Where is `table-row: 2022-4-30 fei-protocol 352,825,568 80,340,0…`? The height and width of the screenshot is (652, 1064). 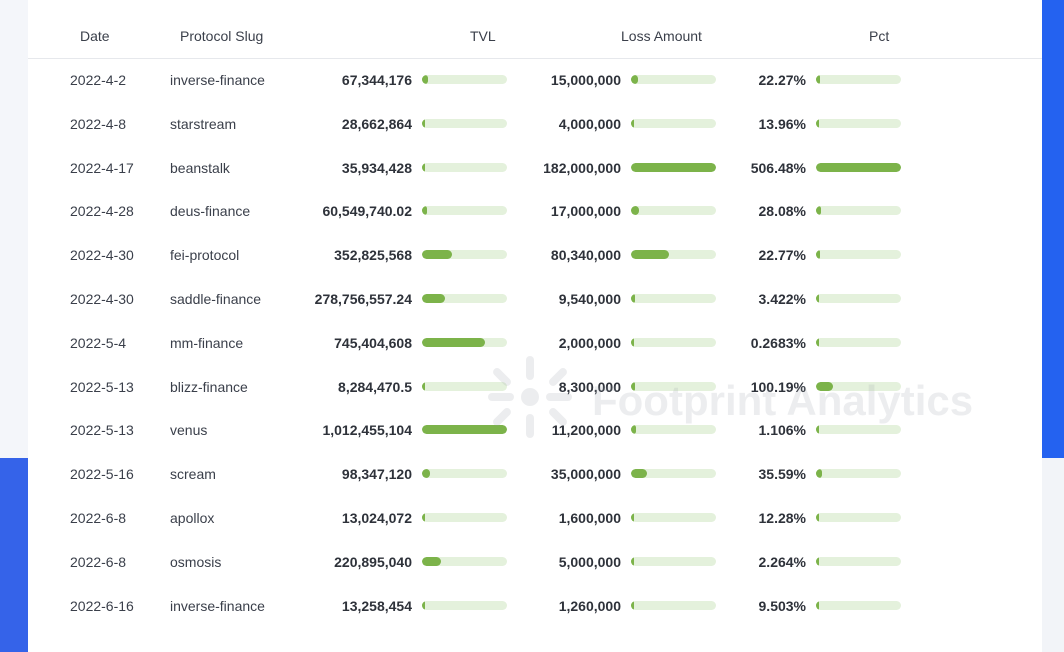
table-row: 2022-4-30 fei-protocol 352,825,568 80,340,0… is located at coordinates (535, 255).